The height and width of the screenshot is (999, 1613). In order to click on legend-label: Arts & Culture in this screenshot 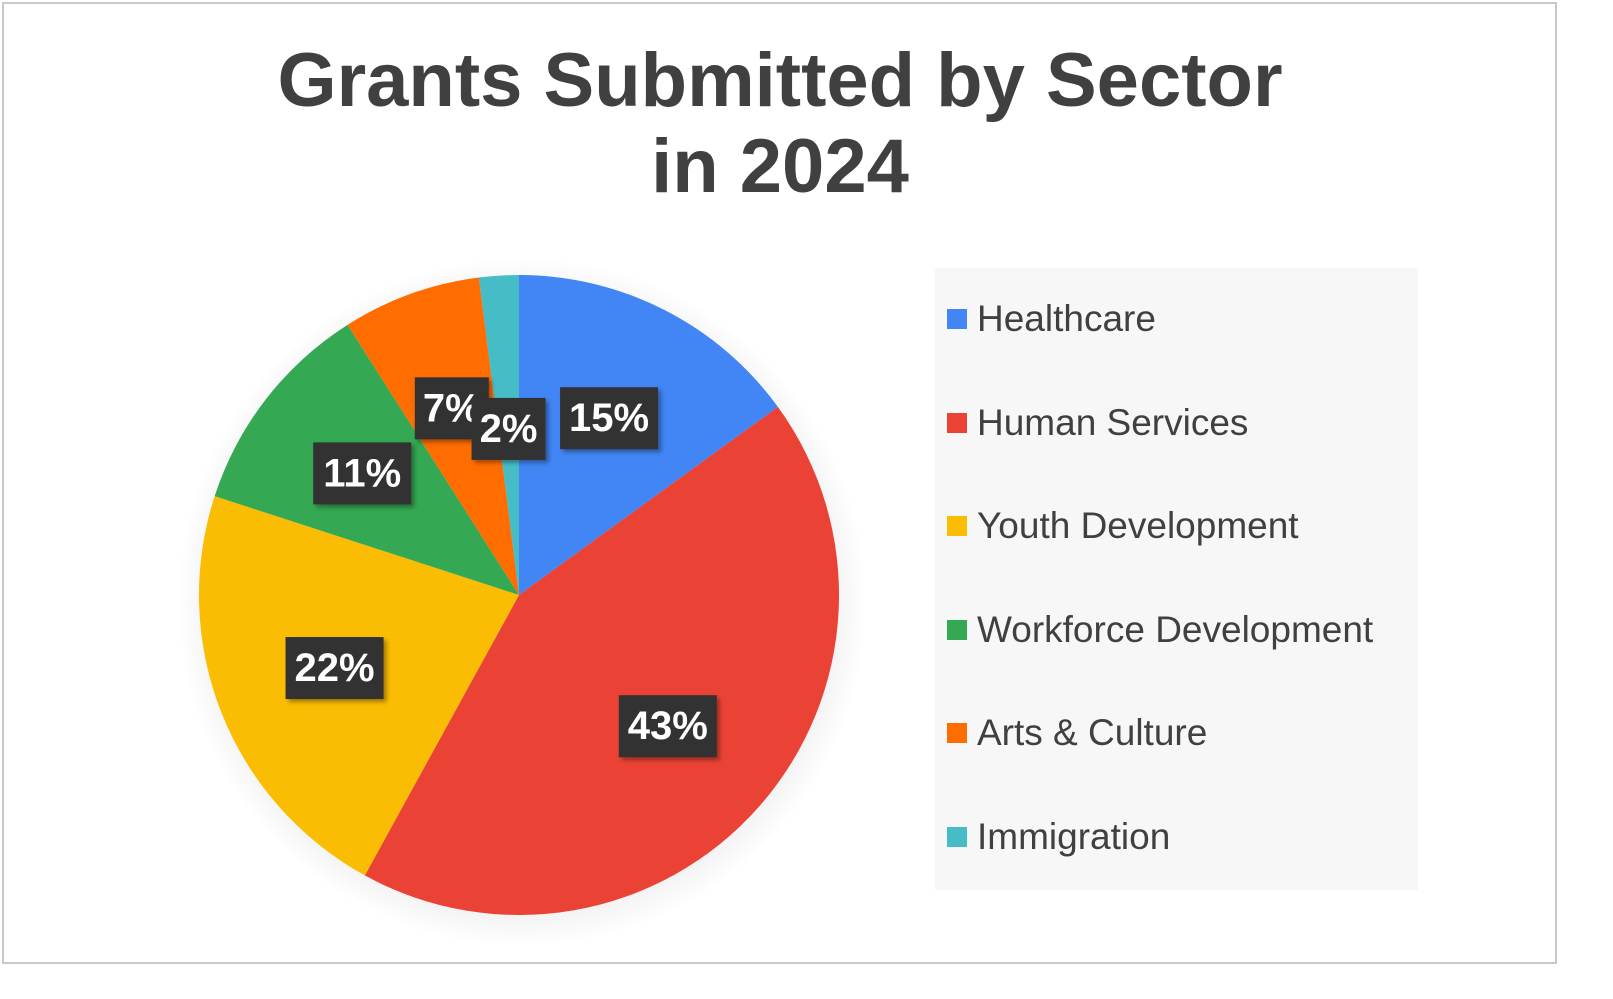, I will do `click(1092, 733)`.